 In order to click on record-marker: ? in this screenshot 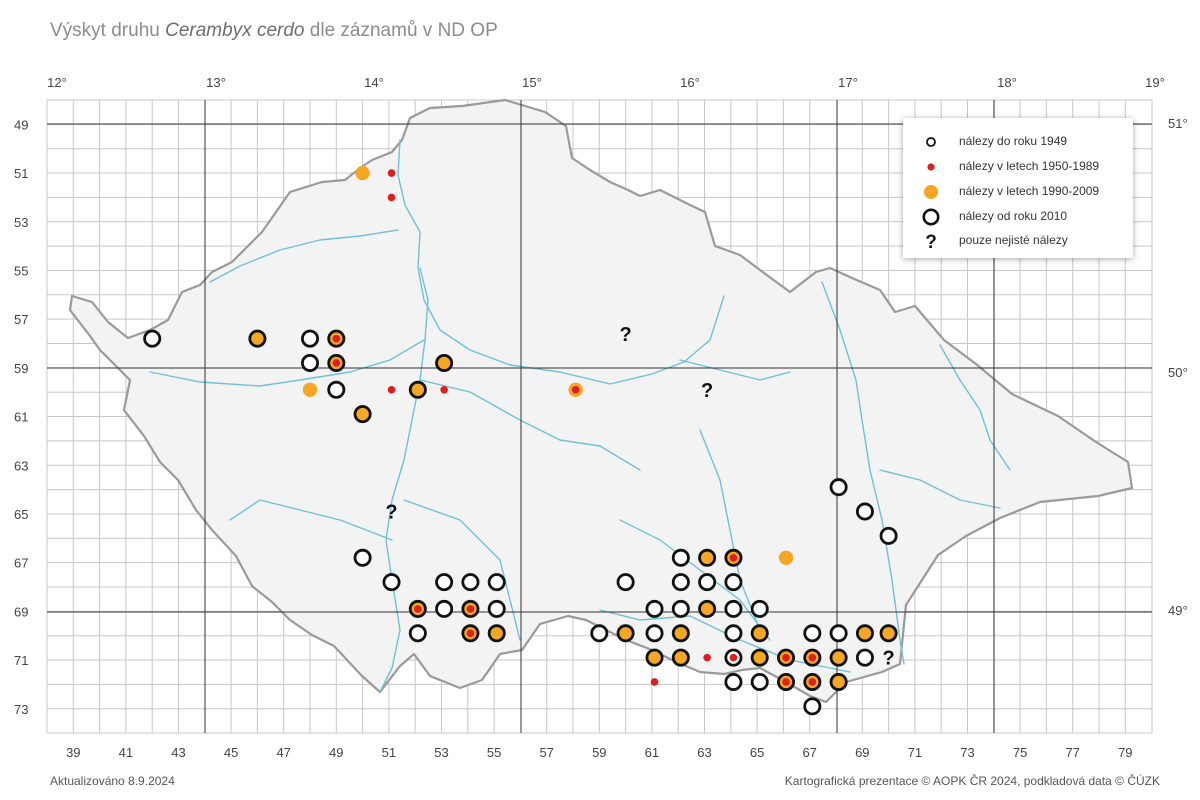, I will do `click(707, 391)`.